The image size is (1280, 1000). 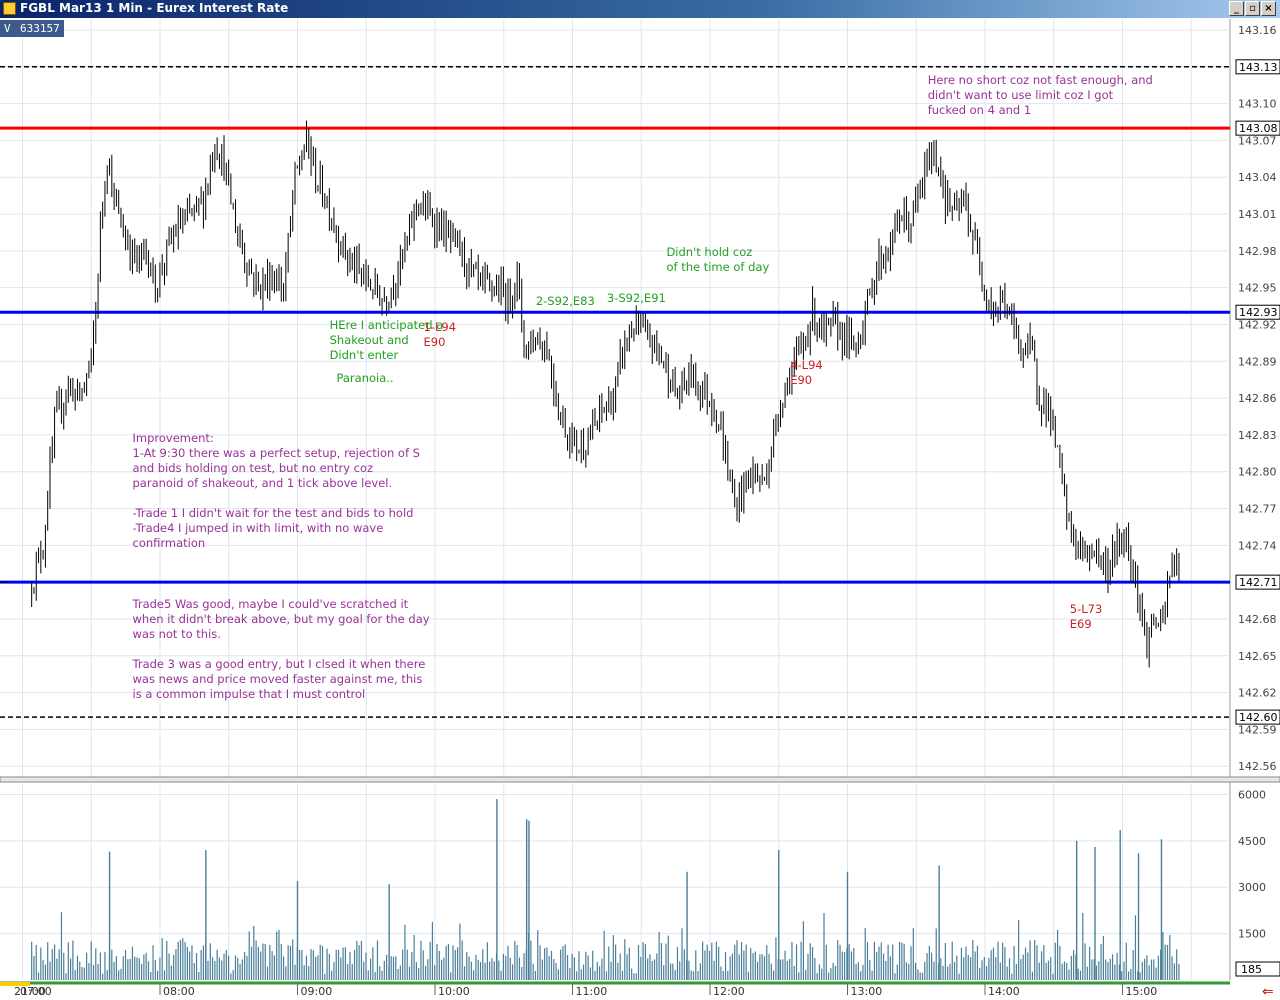 What do you see at coordinates (154, 8) in the screenshot?
I see `window-title: FGBL Mar13 1 Min - Eurex Interest Rate` at bounding box center [154, 8].